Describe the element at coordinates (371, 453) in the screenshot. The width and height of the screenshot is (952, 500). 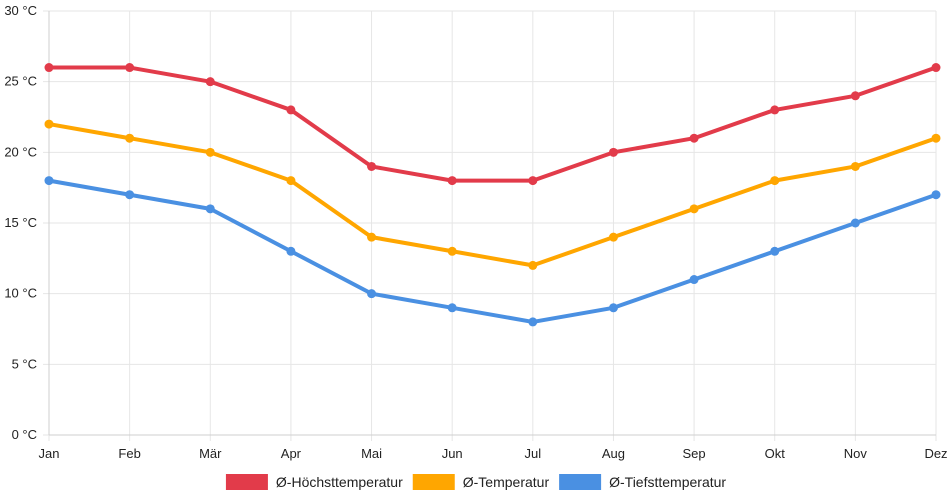
I see `x-tick-label: Mai` at that location.